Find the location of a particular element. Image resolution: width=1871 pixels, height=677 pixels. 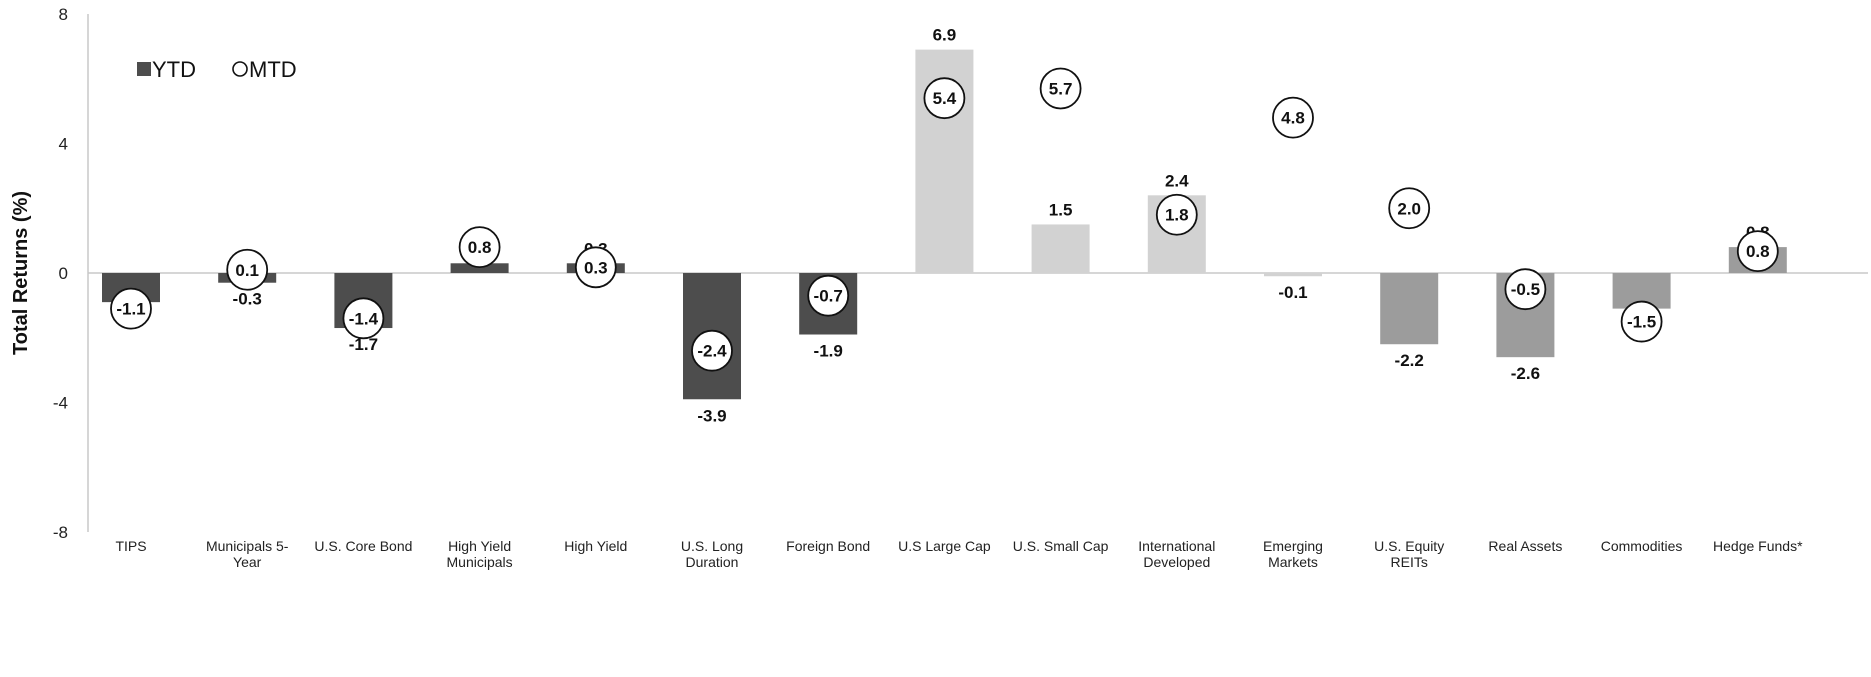

ytd-value-label: -3.9 is located at coordinates (711, 415).